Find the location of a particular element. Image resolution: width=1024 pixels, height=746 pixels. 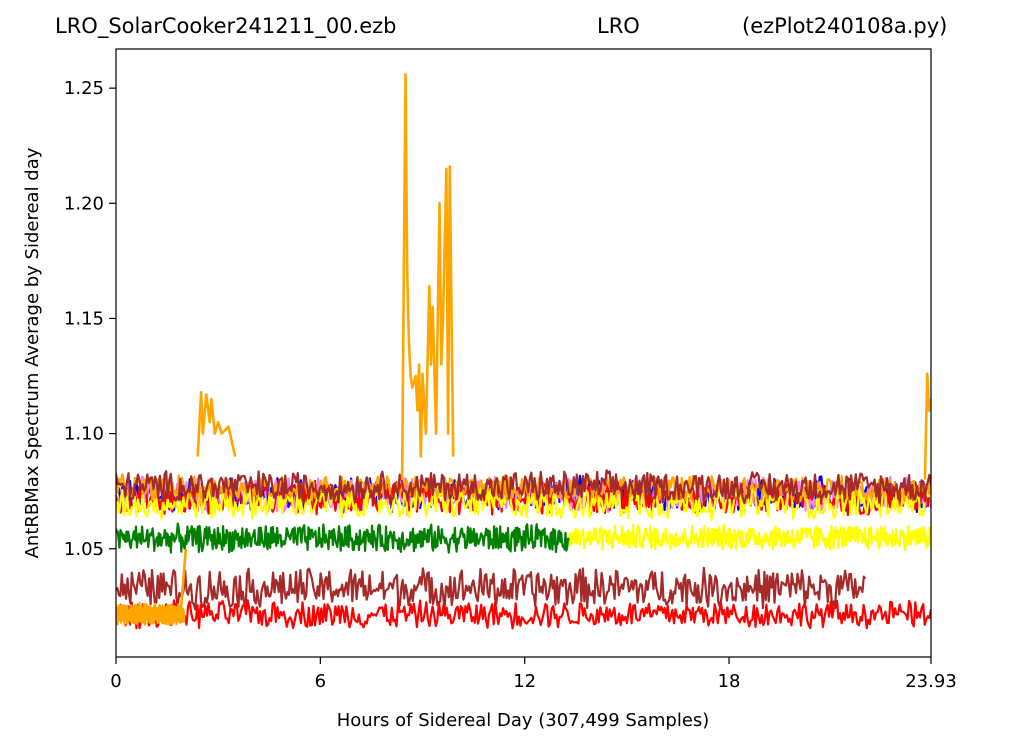

y-tick-label: 1.20 is located at coordinates (84, 203).